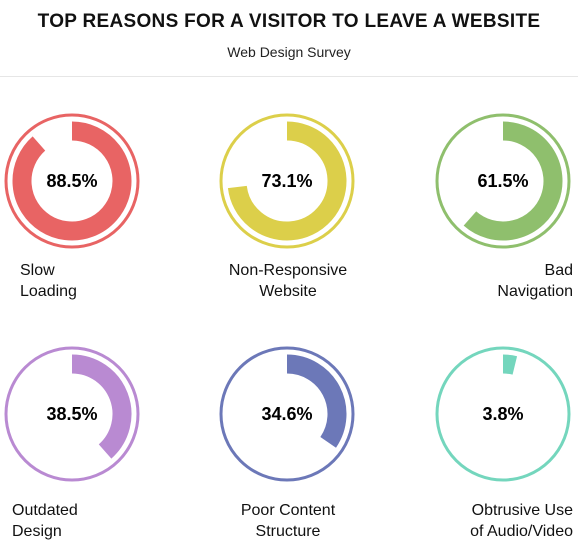  Describe the element at coordinates (288, 510) in the screenshot. I see `donut-category-label-line: Poor Content` at that location.